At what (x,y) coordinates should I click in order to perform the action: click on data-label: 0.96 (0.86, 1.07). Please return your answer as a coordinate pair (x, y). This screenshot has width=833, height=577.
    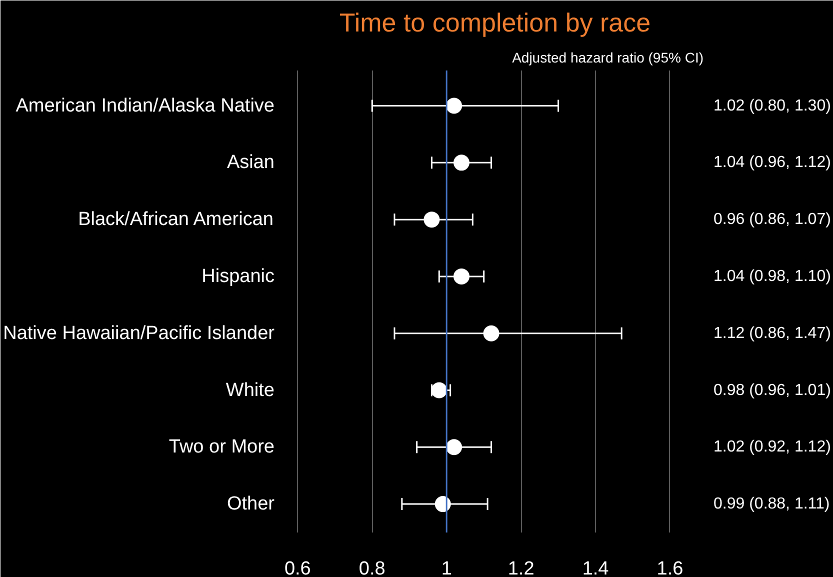
    Looking at the image, I should click on (772, 219).